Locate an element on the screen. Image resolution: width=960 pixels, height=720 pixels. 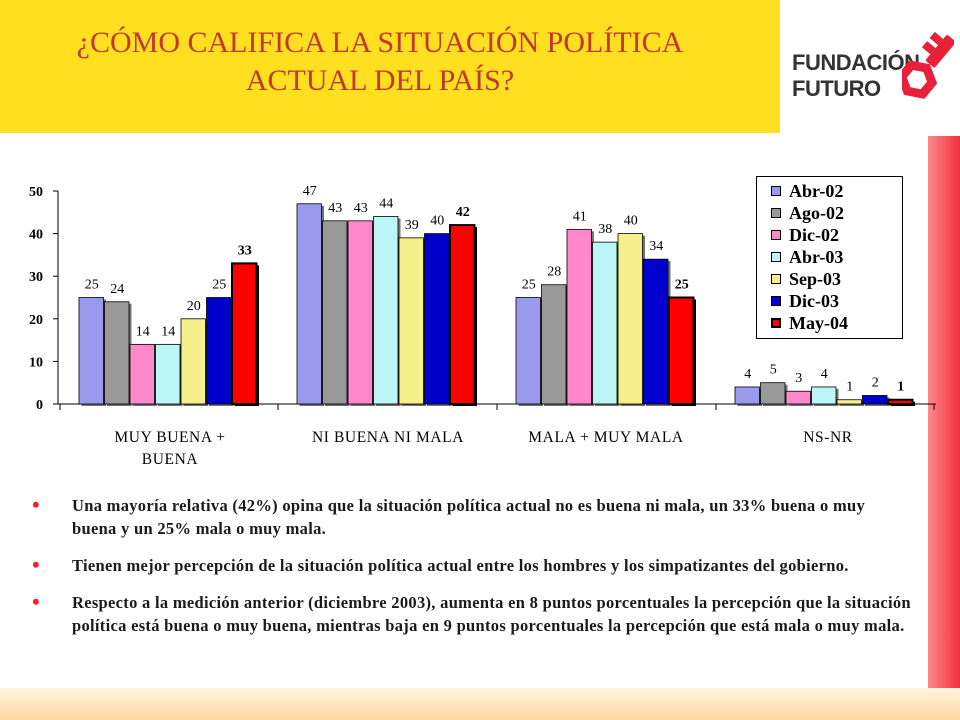
y-tick-label: 50 is located at coordinates (36, 192).